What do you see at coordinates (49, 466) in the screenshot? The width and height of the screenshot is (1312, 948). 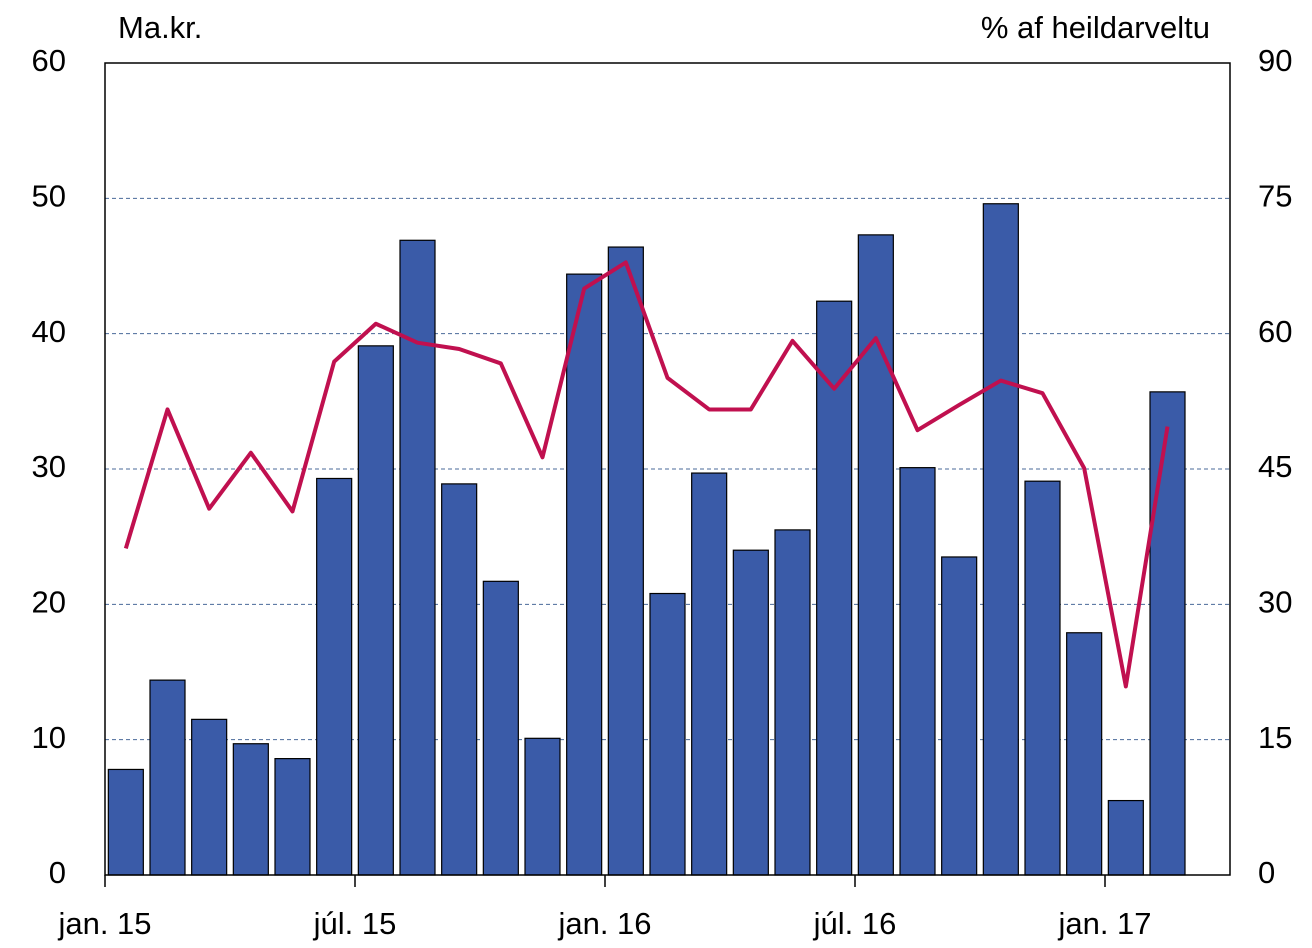 I see `y-tick-label: 30` at bounding box center [49, 466].